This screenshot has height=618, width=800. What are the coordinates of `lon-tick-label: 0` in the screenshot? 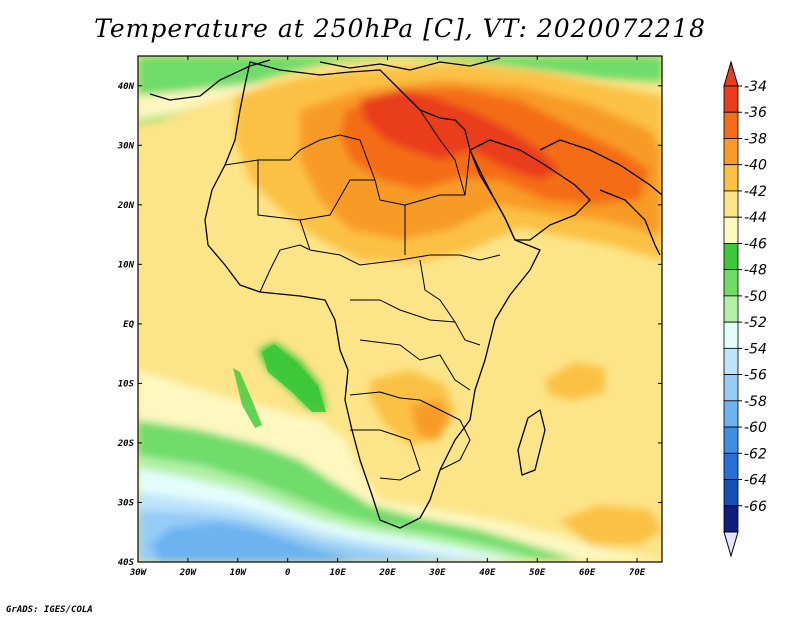 It's located at (288, 573).